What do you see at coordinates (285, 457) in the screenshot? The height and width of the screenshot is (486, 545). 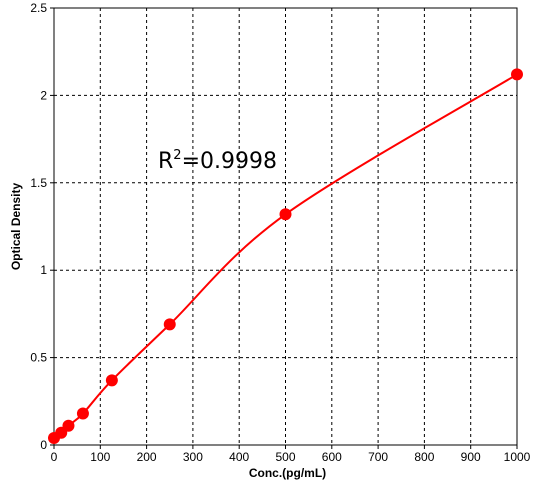 I see `x-tick-label: 500` at bounding box center [285, 457].